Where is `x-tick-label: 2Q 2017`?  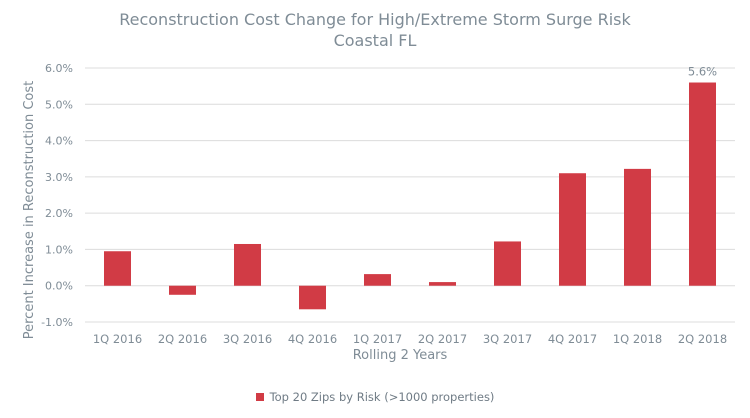 x-tick-label: 2Q 2017 is located at coordinates (442, 339).